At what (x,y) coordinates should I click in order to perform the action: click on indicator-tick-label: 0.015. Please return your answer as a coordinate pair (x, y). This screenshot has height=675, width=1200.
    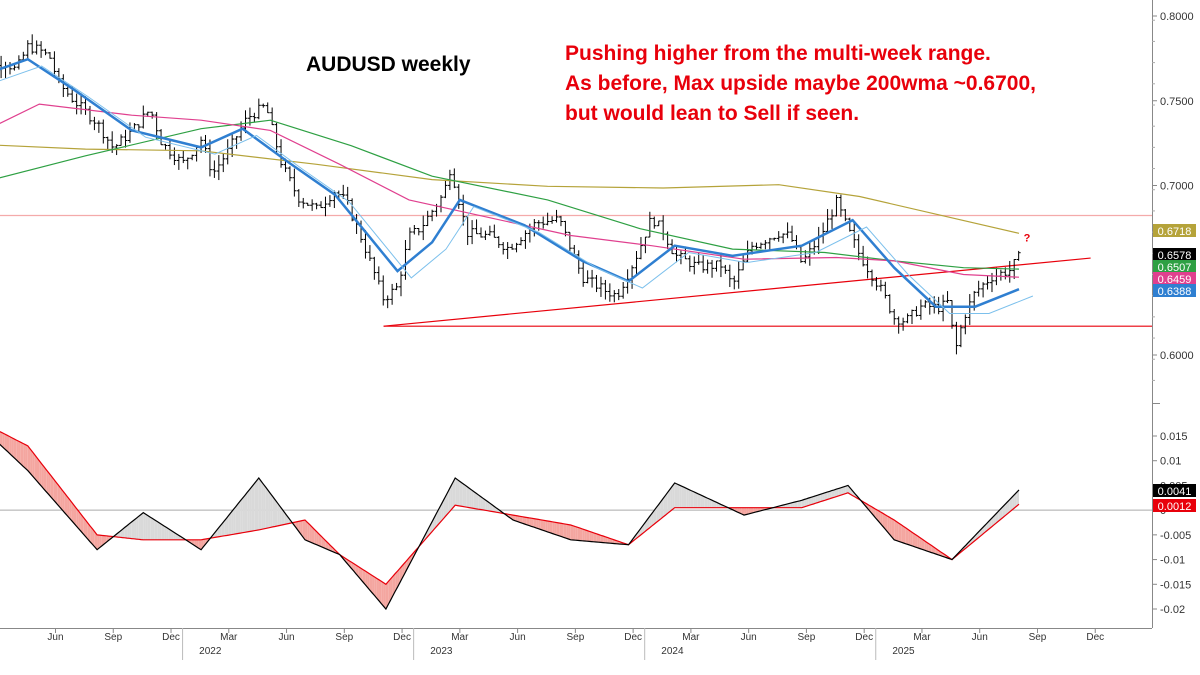
    Looking at the image, I should click on (1174, 437).